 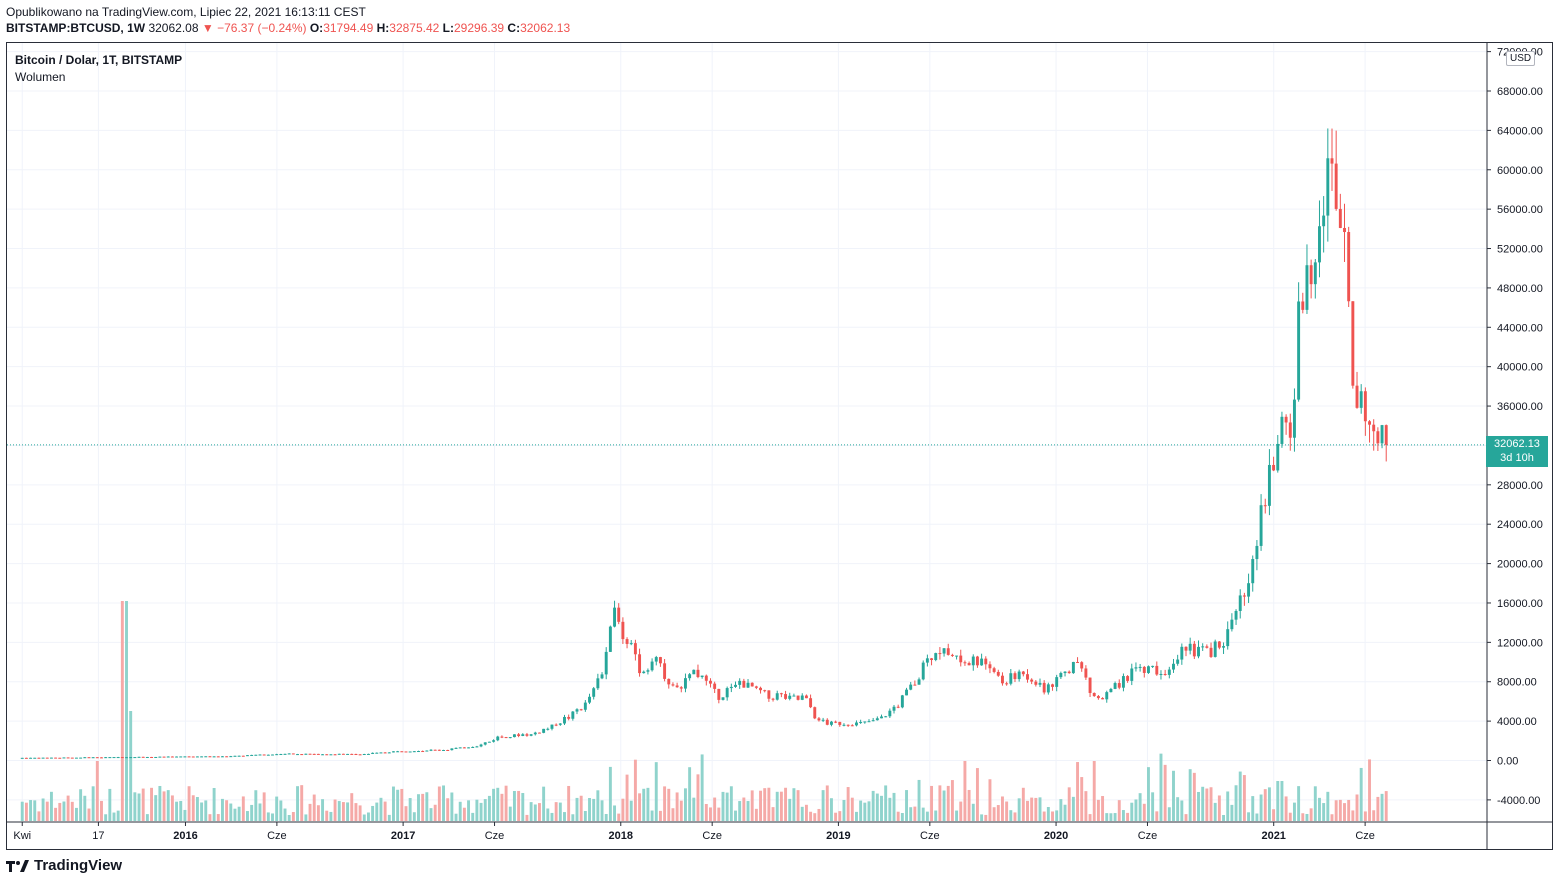 What do you see at coordinates (76, 28) in the screenshot?
I see `symbol-label: BITSTAMP:BTCUSD, 1W` at bounding box center [76, 28].